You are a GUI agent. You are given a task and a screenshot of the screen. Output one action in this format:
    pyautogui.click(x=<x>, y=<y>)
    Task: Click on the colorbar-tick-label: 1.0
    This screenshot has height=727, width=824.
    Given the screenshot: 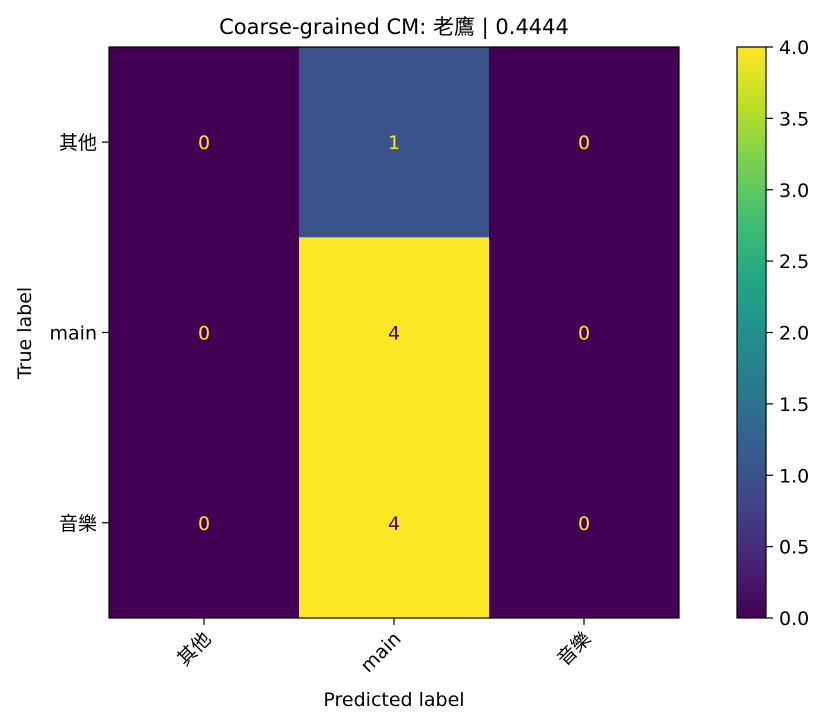 What is the action you would take?
    pyautogui.click(x=794, y=476)
    